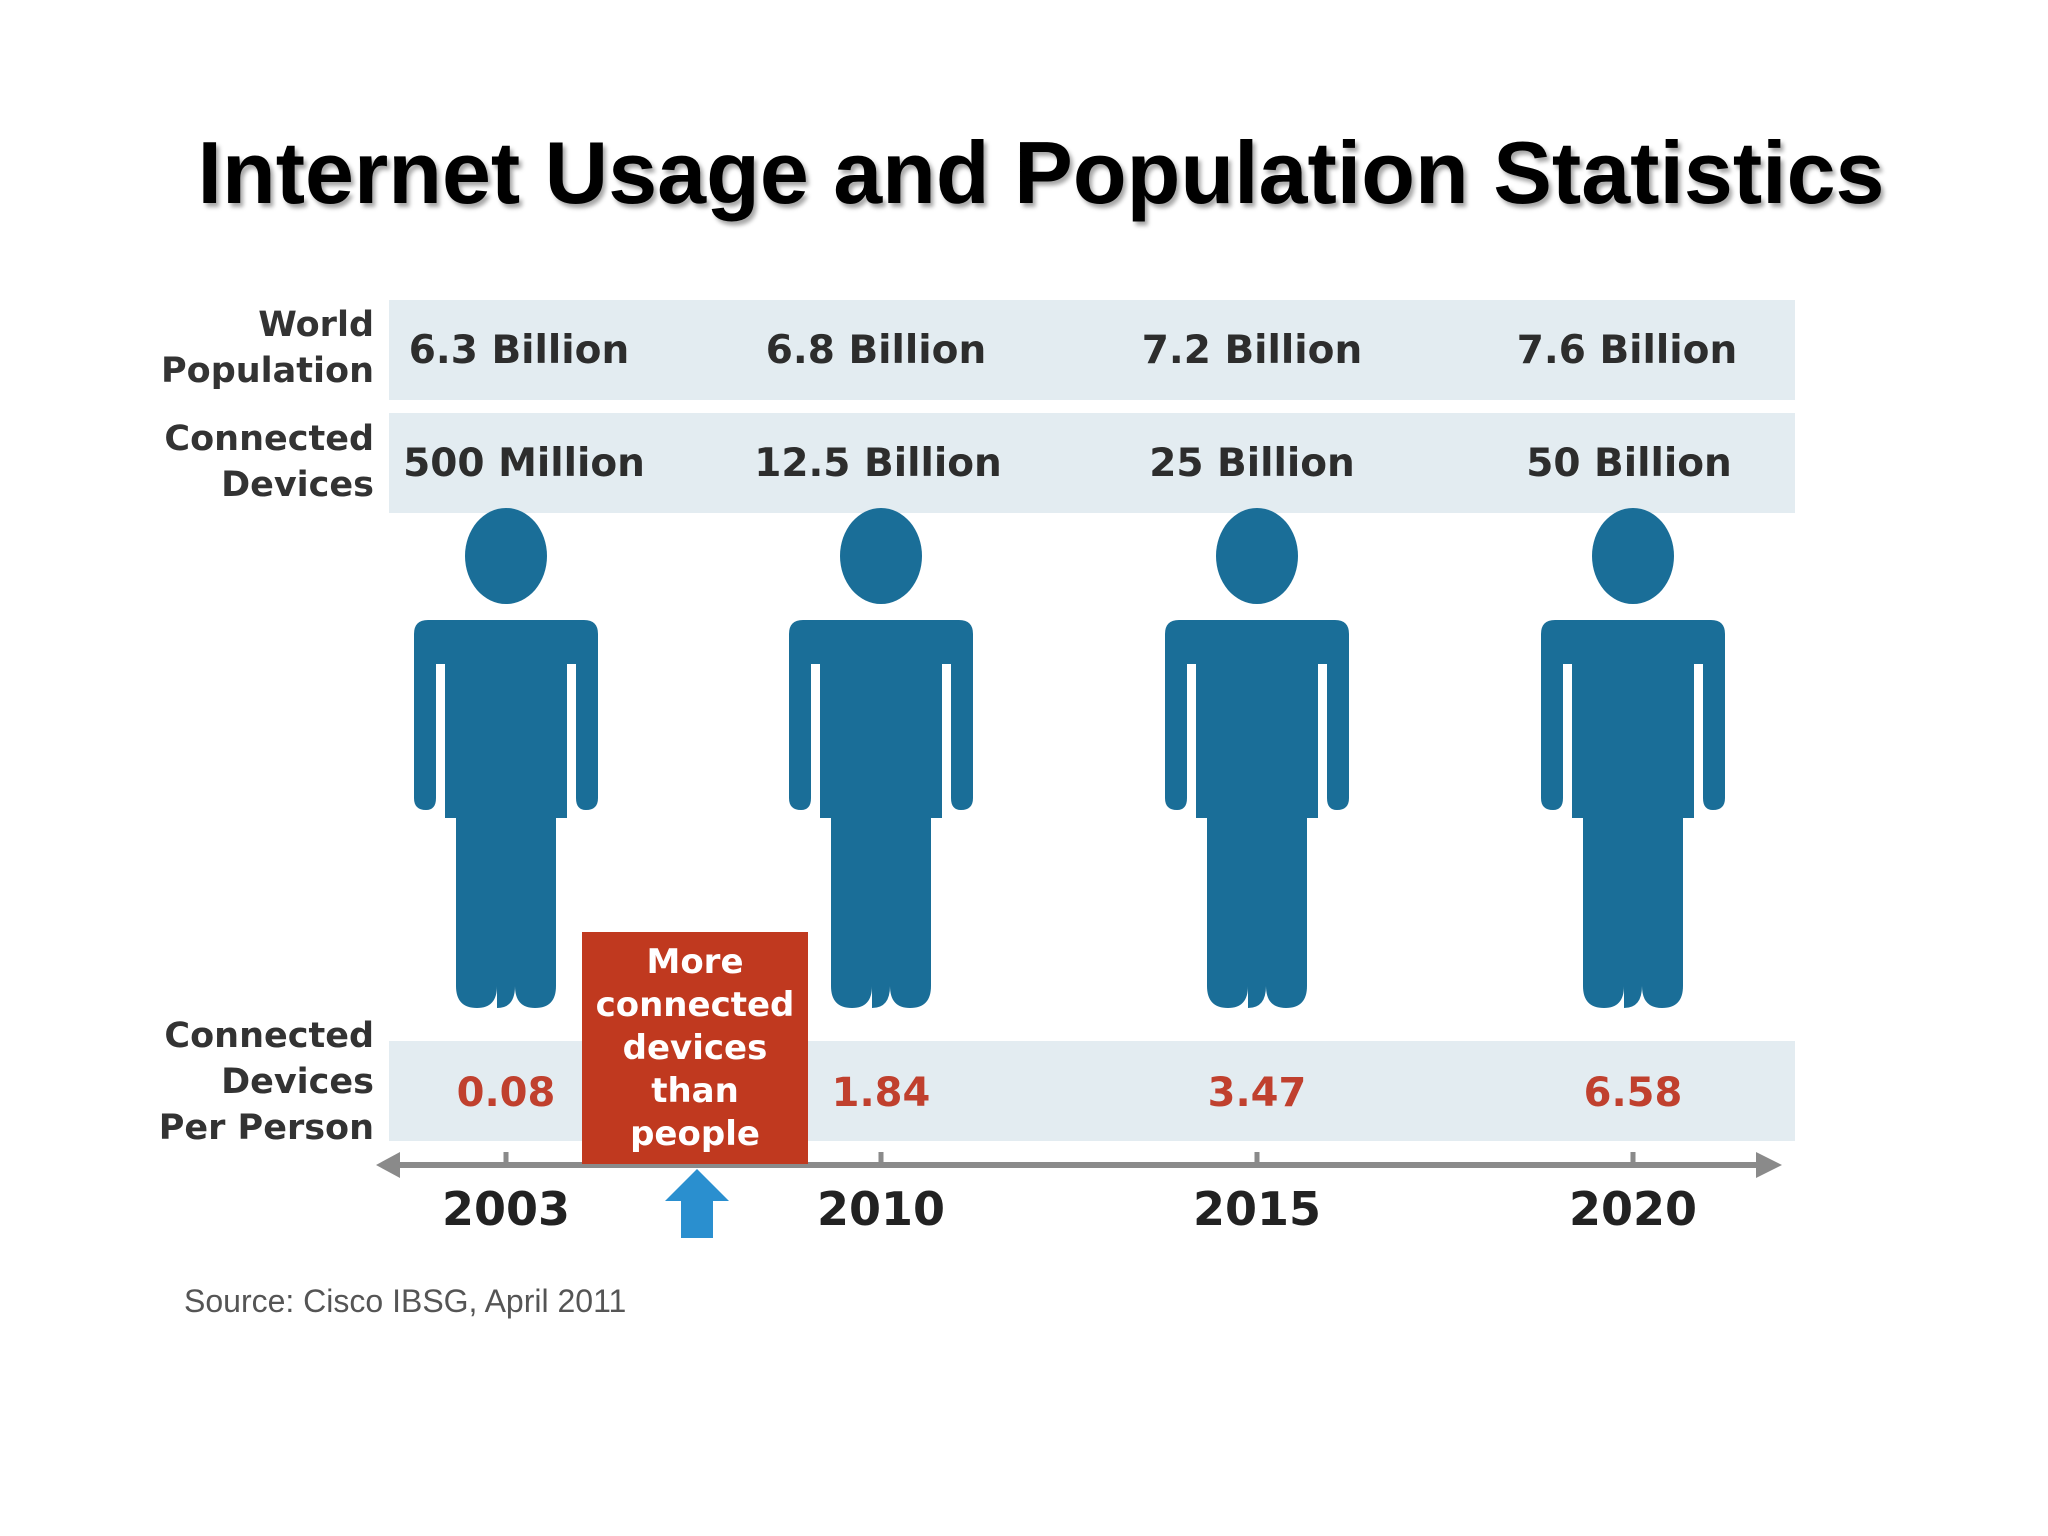  I want to click on devices-row-label: Connected Devices, so click(269, 462).